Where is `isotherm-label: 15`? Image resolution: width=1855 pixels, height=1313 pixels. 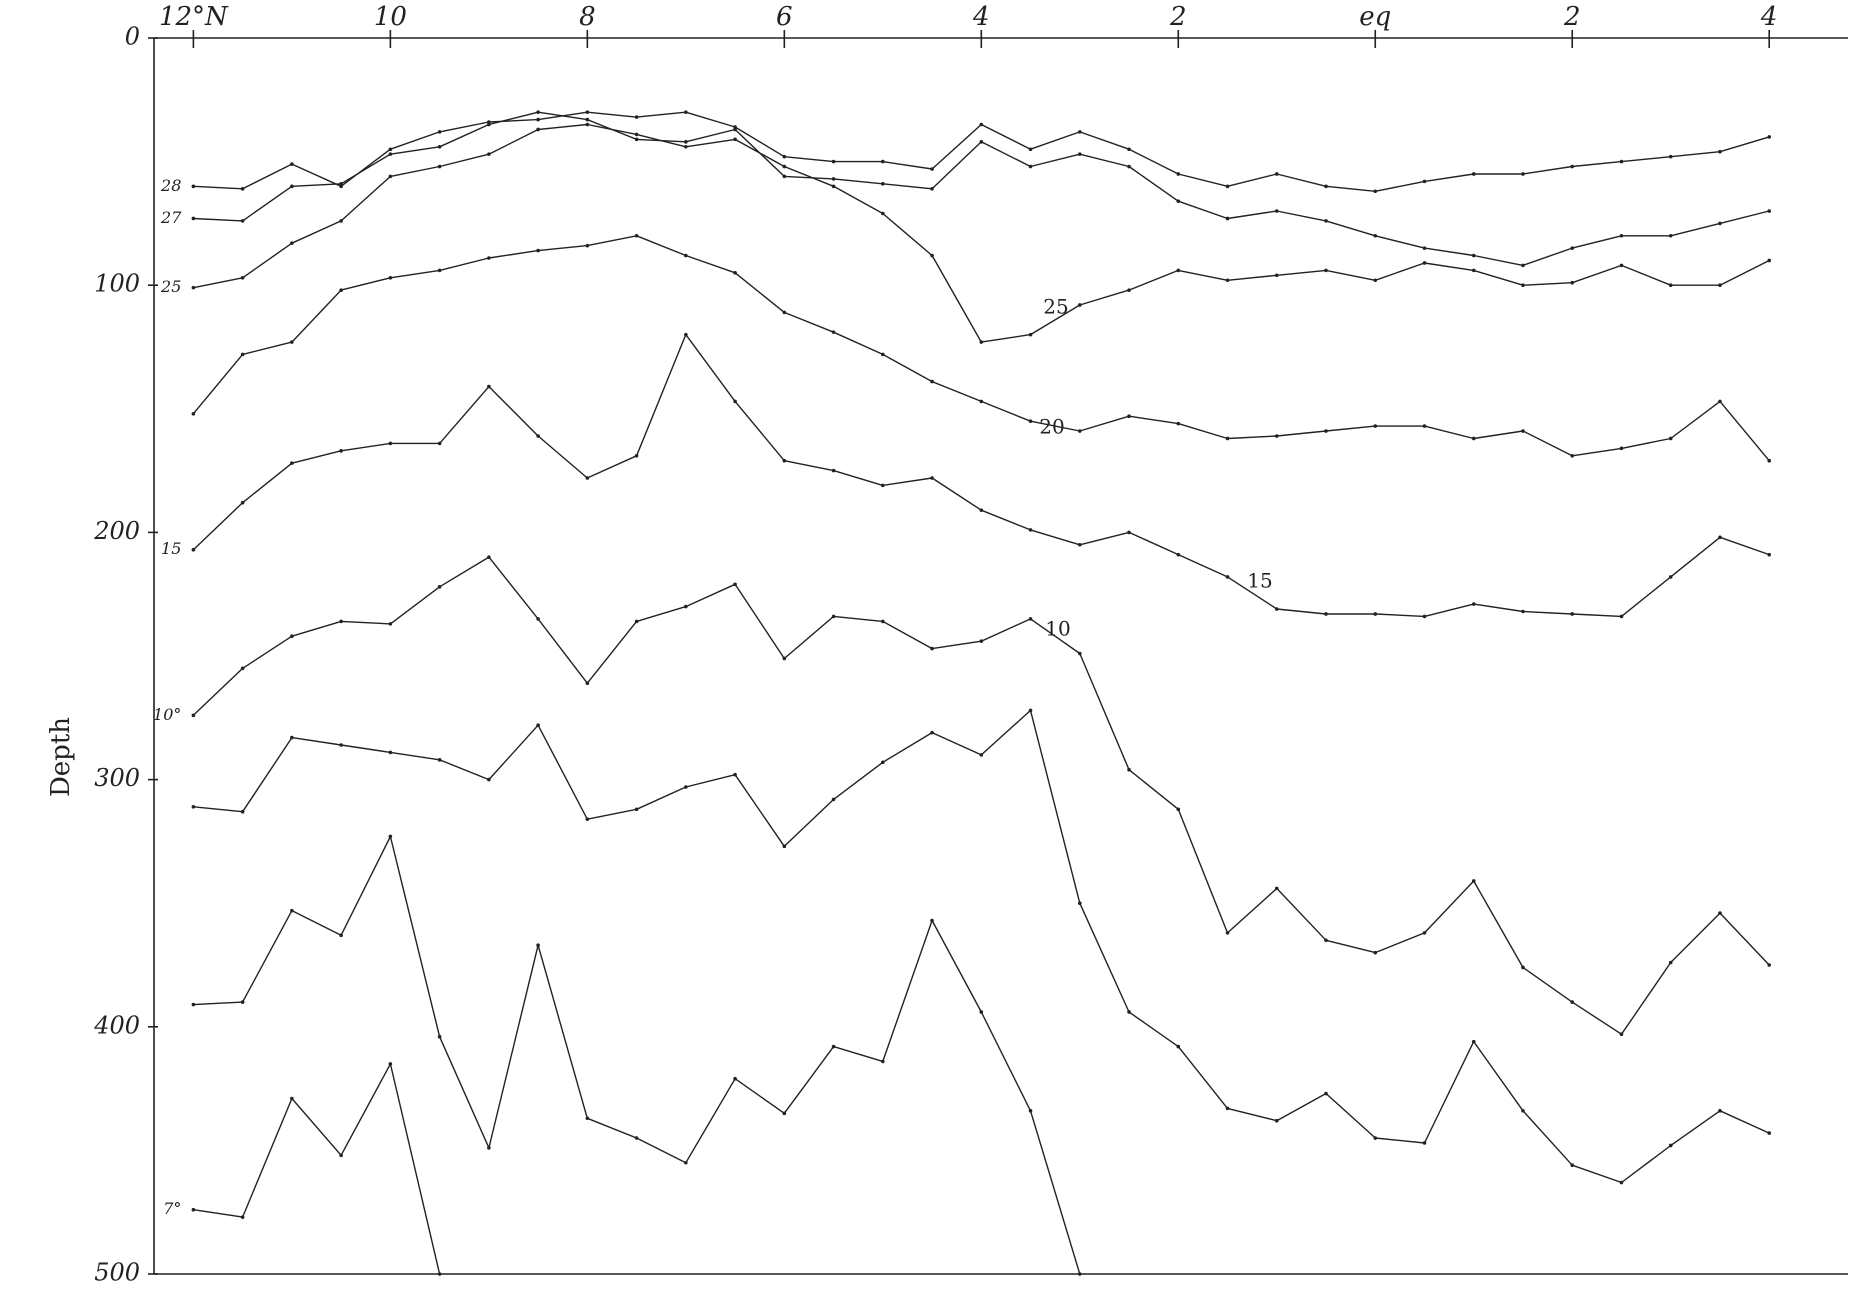
isotherm-label: 15 is located at coordinates (171, 548).